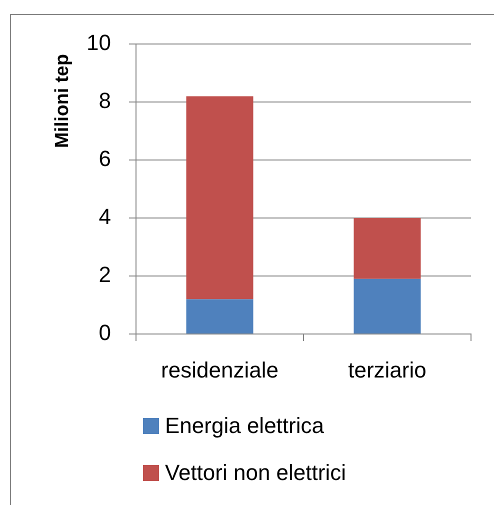 The image size is (494, 505). Describe the element at coordinates (104, 275) in the screenshot. I see `y-tick-label: 2` at that location.